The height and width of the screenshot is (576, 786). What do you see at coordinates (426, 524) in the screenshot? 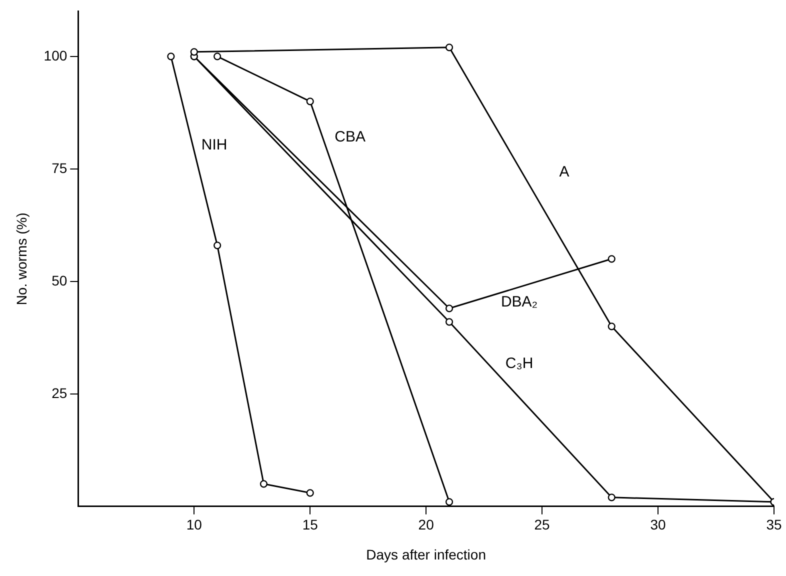
I see `x-tick-label: 20` at bounding box center [426, 524].